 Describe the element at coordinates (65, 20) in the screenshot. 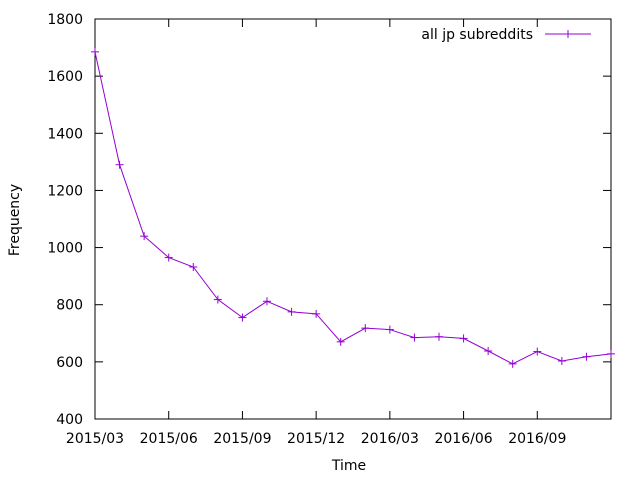

I see `y-tick-label: 1800` at that location.